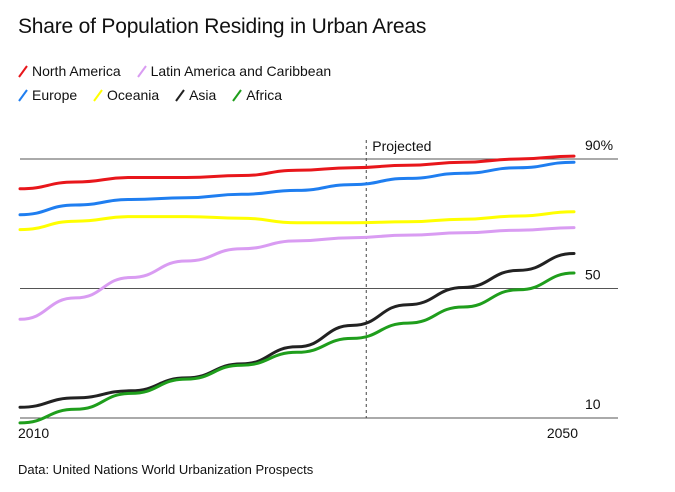 Image resolution: width=675 pixels, height=492 pixels. I want to click on y-tick-label-90: 90%, so click(599, 145).